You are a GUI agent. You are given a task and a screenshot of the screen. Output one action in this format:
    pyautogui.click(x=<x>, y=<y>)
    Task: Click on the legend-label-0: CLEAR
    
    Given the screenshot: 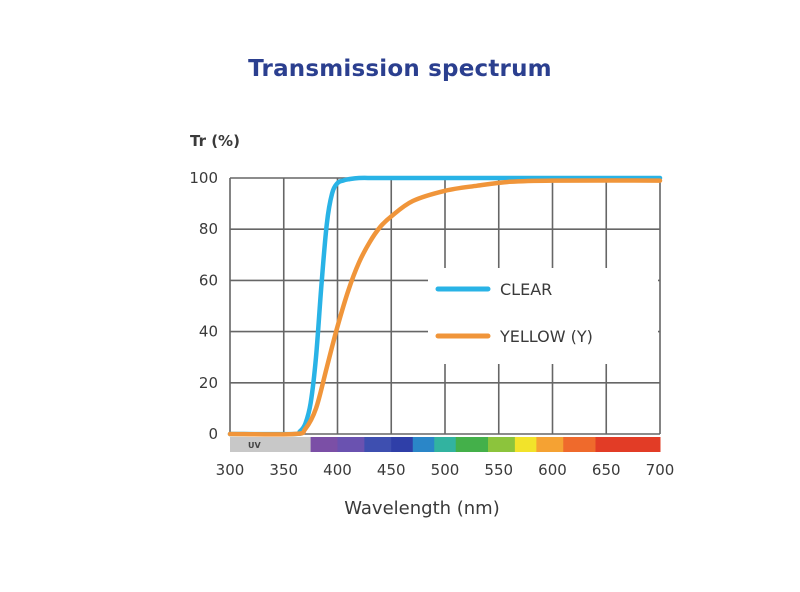 What is the action you would take?
    pyautogui.click(x=526, y=289)
    